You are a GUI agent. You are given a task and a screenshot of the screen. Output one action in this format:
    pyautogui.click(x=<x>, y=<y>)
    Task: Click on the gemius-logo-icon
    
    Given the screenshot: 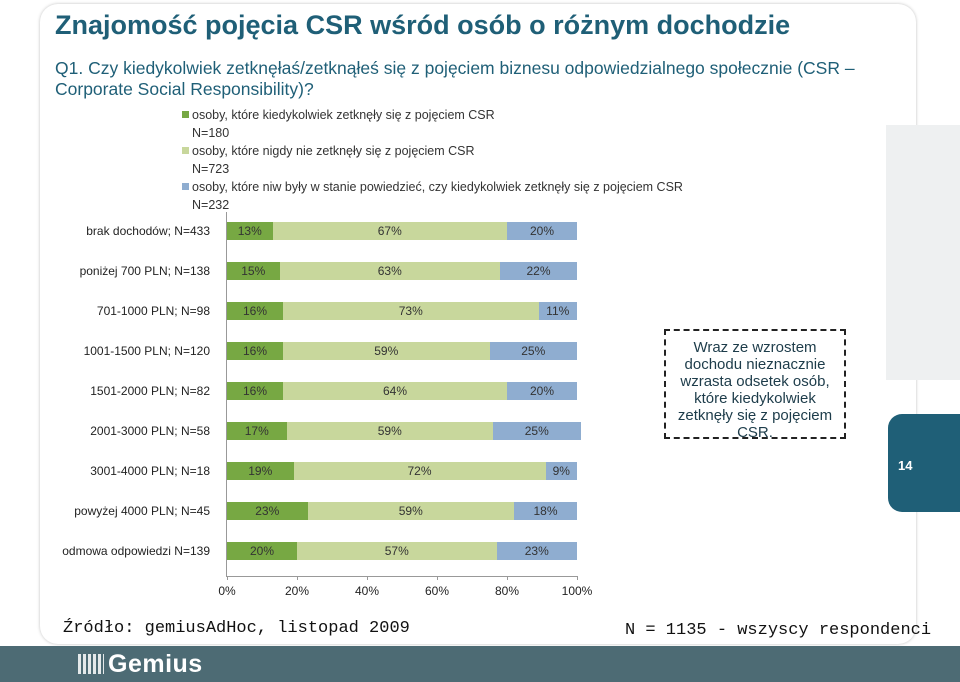 What is the action you would take?
    pyautogui.click(x=91, y=664)
    